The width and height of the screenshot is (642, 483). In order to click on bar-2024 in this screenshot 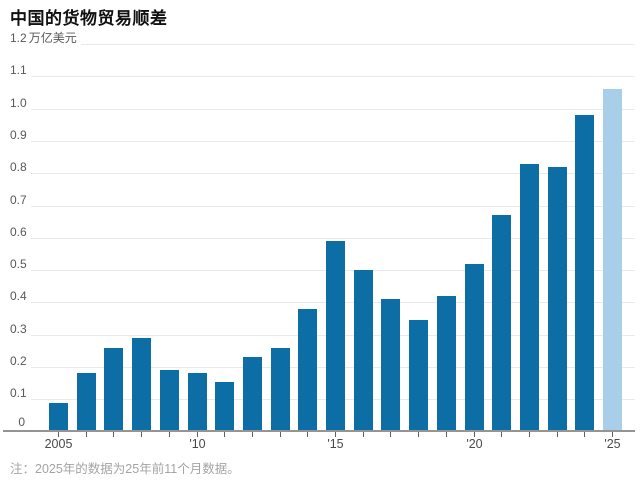, I will do `click(584, 272)`.